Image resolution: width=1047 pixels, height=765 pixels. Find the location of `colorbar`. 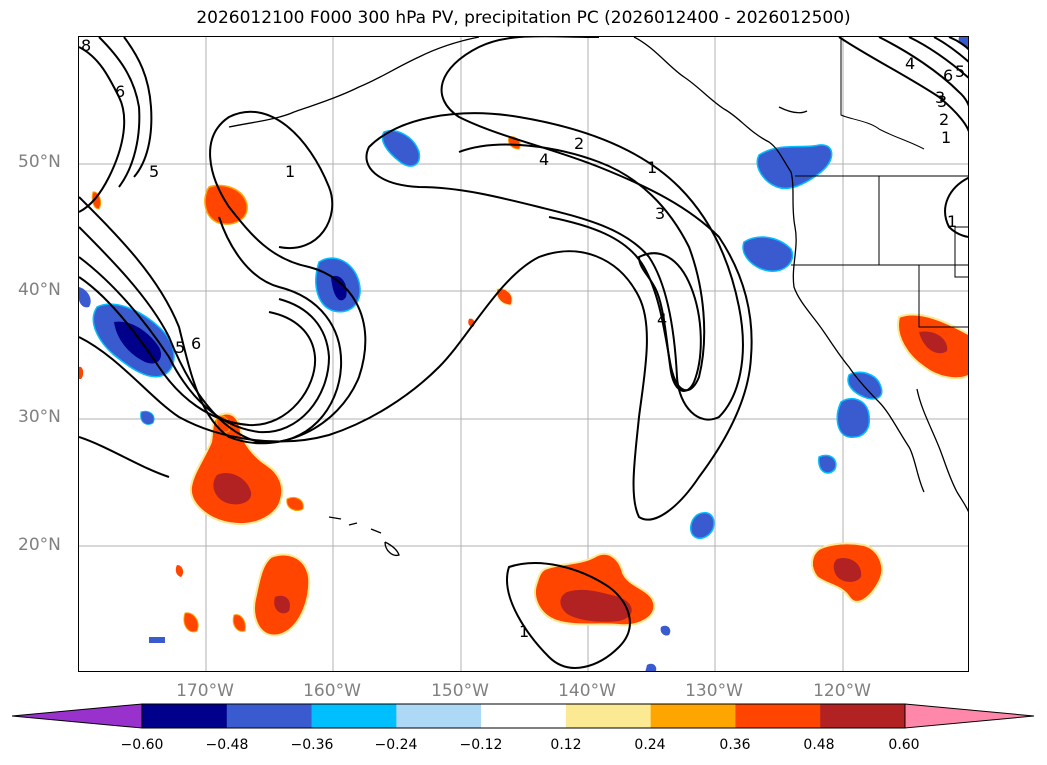

colorbar is located at coordinates (523, 716).